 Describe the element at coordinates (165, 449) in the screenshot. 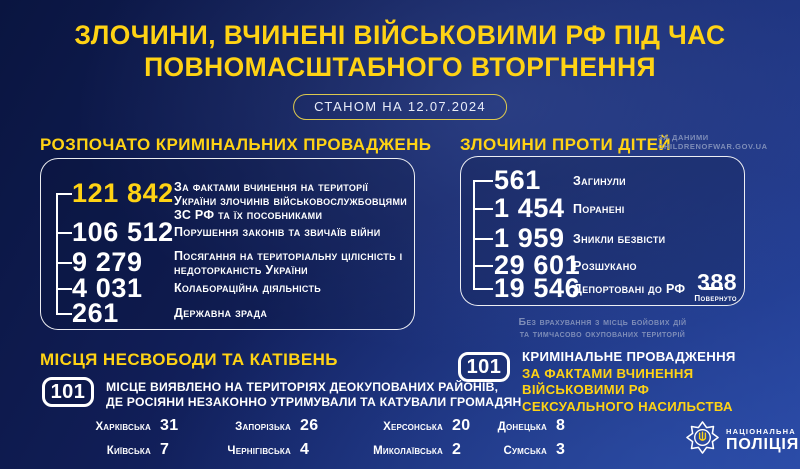

I see `region-value: 7` at that location.